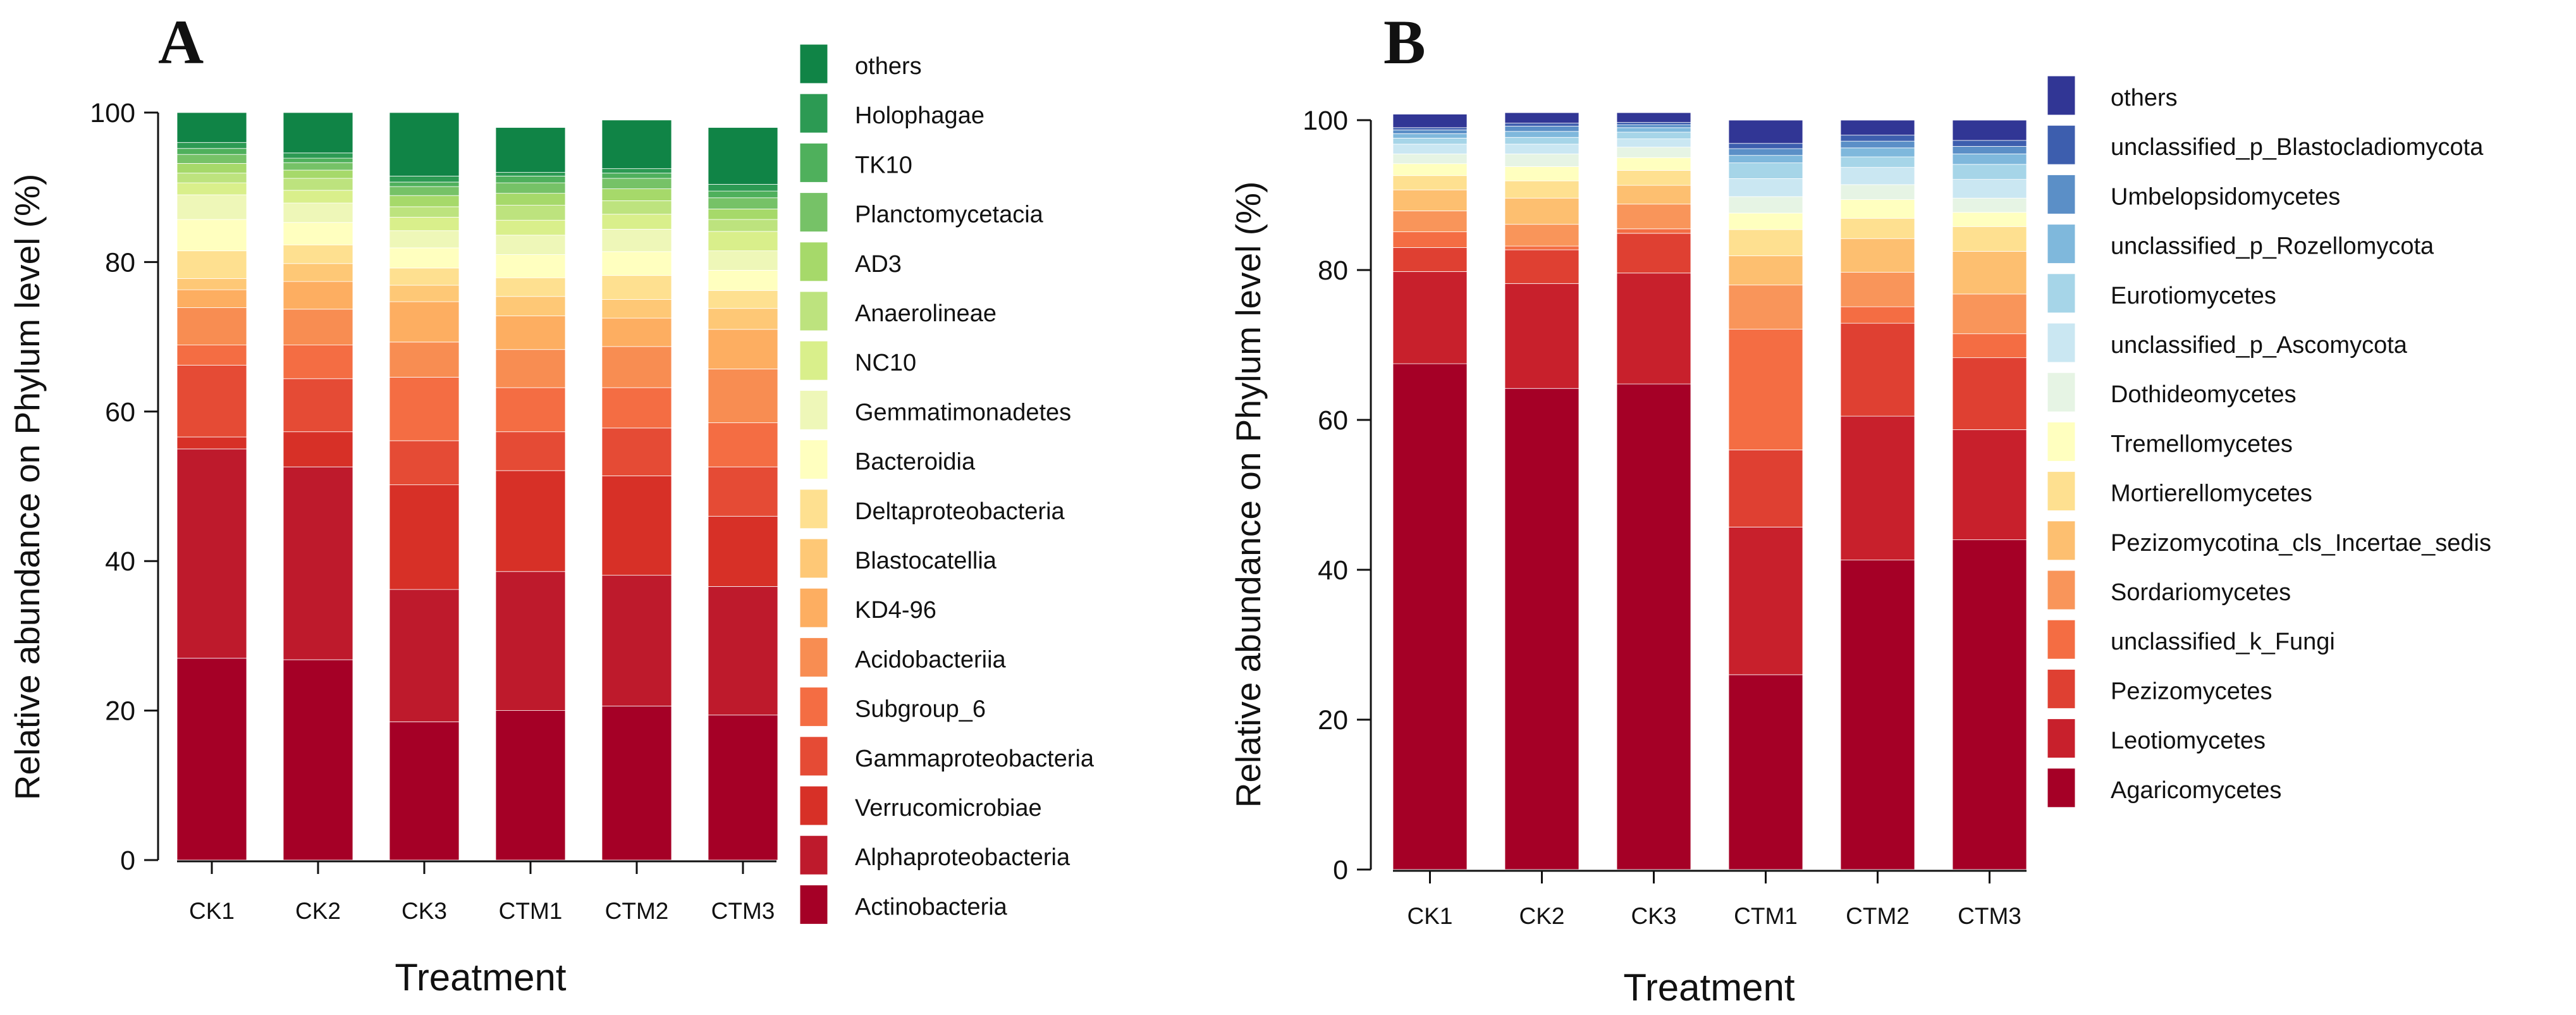 The height and width of the screenshot is (1015, 2576). Describe the element at coordinates (743, 396) in the screenshot. I see `bar-segment-ctm3-acidobacteriia` at that location.